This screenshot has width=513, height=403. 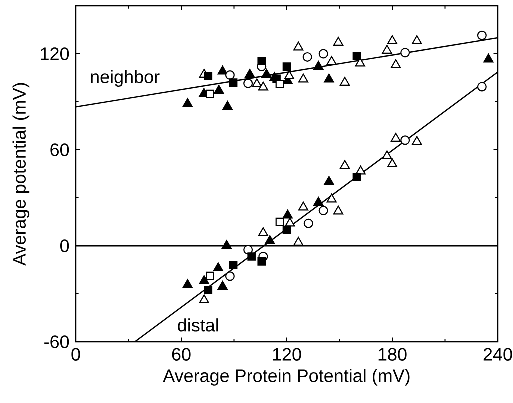 I want to click on x-tick-label: 0, so click(x=76, y=354).